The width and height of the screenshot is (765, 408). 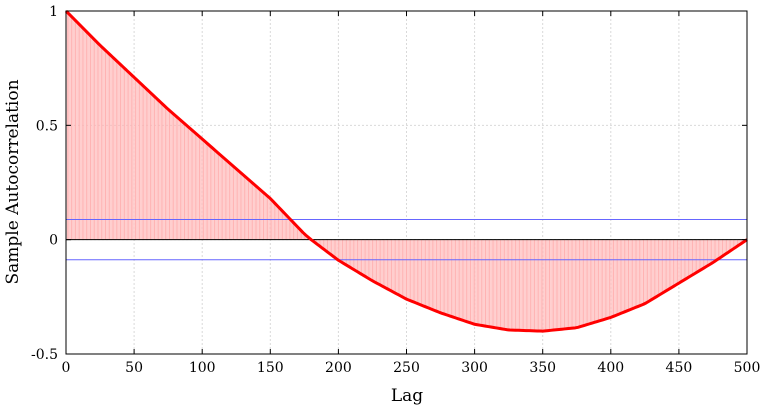 I want to click on x-tick-label: 300, so click(x=474, y=368).